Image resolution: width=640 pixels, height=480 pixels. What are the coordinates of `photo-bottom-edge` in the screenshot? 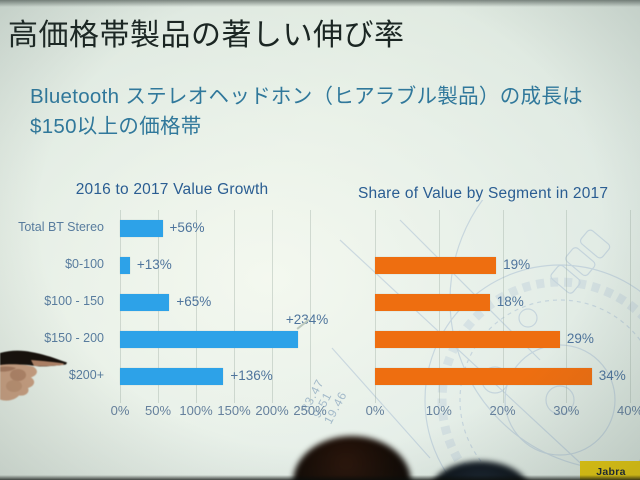 It's located at (320, 477).